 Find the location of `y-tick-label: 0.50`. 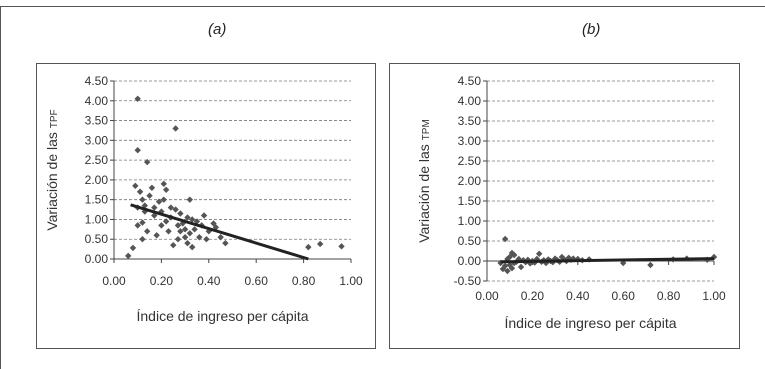

y-tick-label: 0.50 is located at coordinates (97, 239).